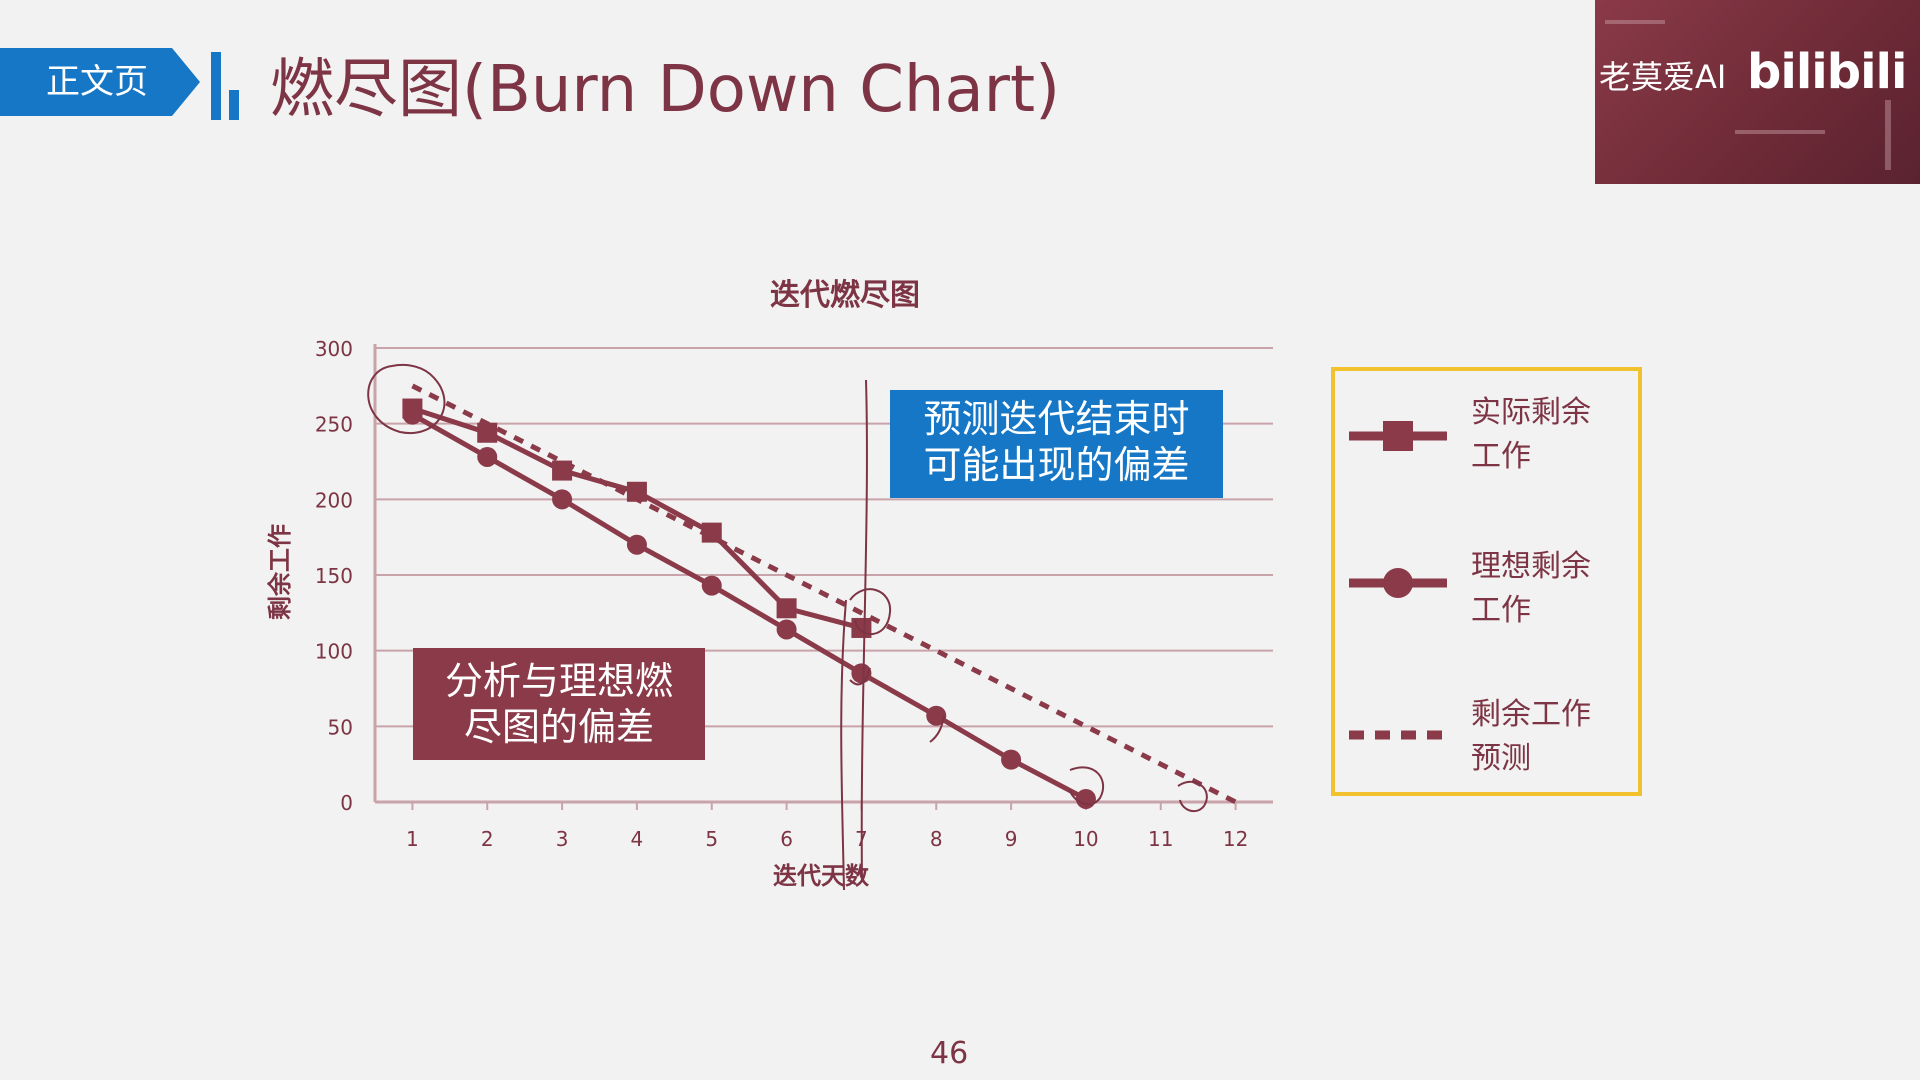 The height and width of the screenshot is (1080, 1920). Describe the element at coordinates (334, 576) in the screenshot. I see `y-tick-label: 150` at that location.